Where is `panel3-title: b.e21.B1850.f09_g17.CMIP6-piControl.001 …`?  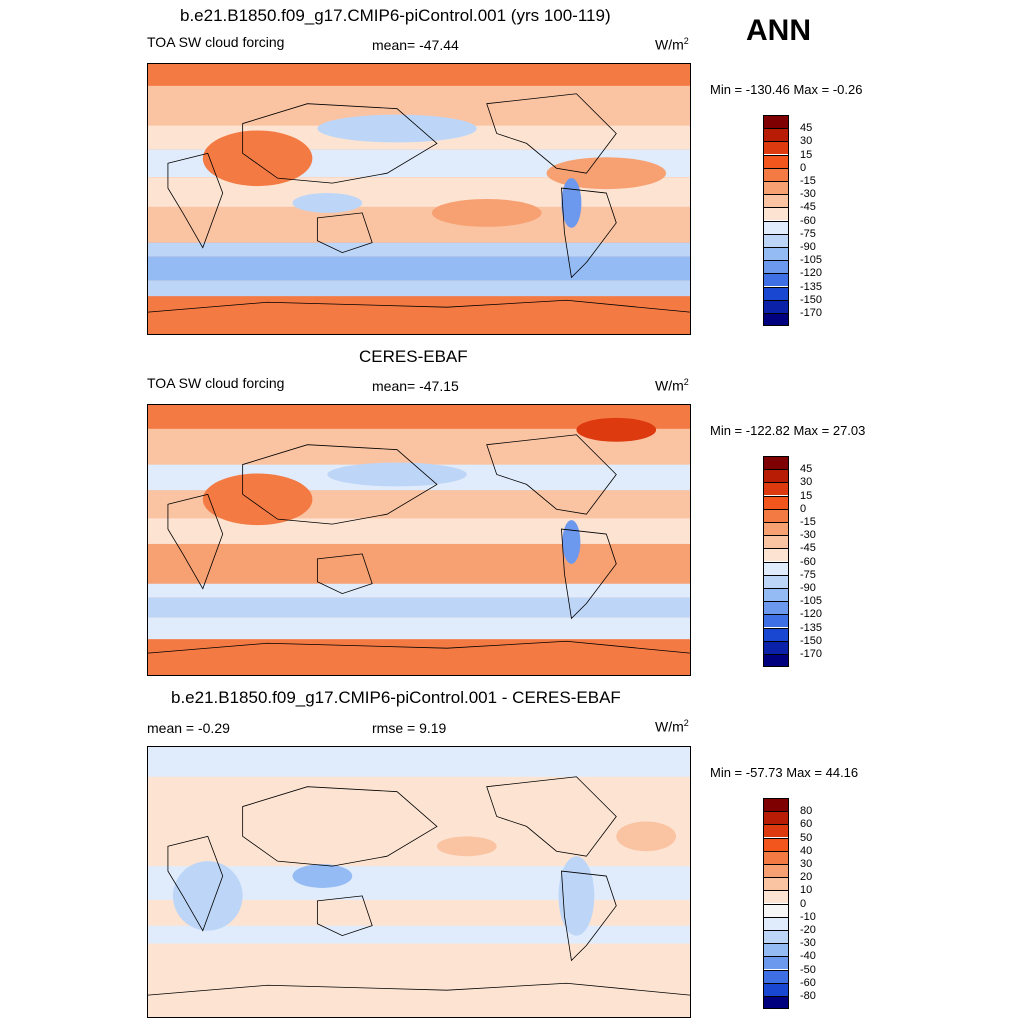 panel3-title: b.e21.B1850.f09_g17.CMIP6-piControl.001 … is located at coordinates (396, 697).